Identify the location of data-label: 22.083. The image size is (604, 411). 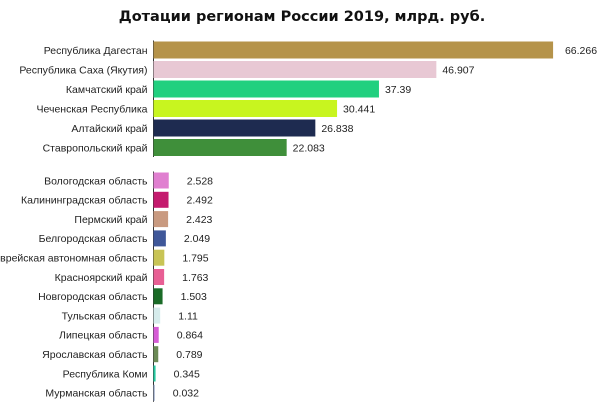
(309, 148).